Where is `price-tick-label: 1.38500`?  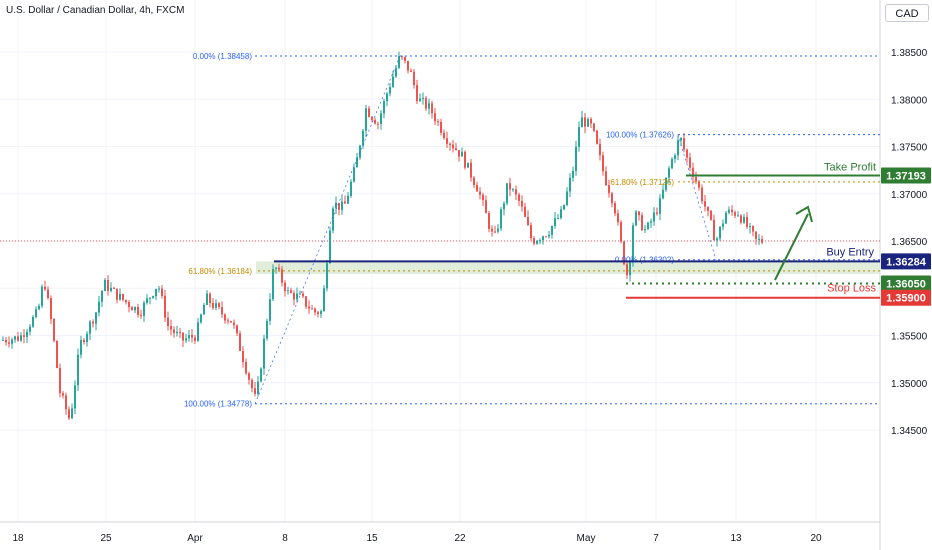
price-tick-label: 1.38500 is located at coordinates (909, 53).